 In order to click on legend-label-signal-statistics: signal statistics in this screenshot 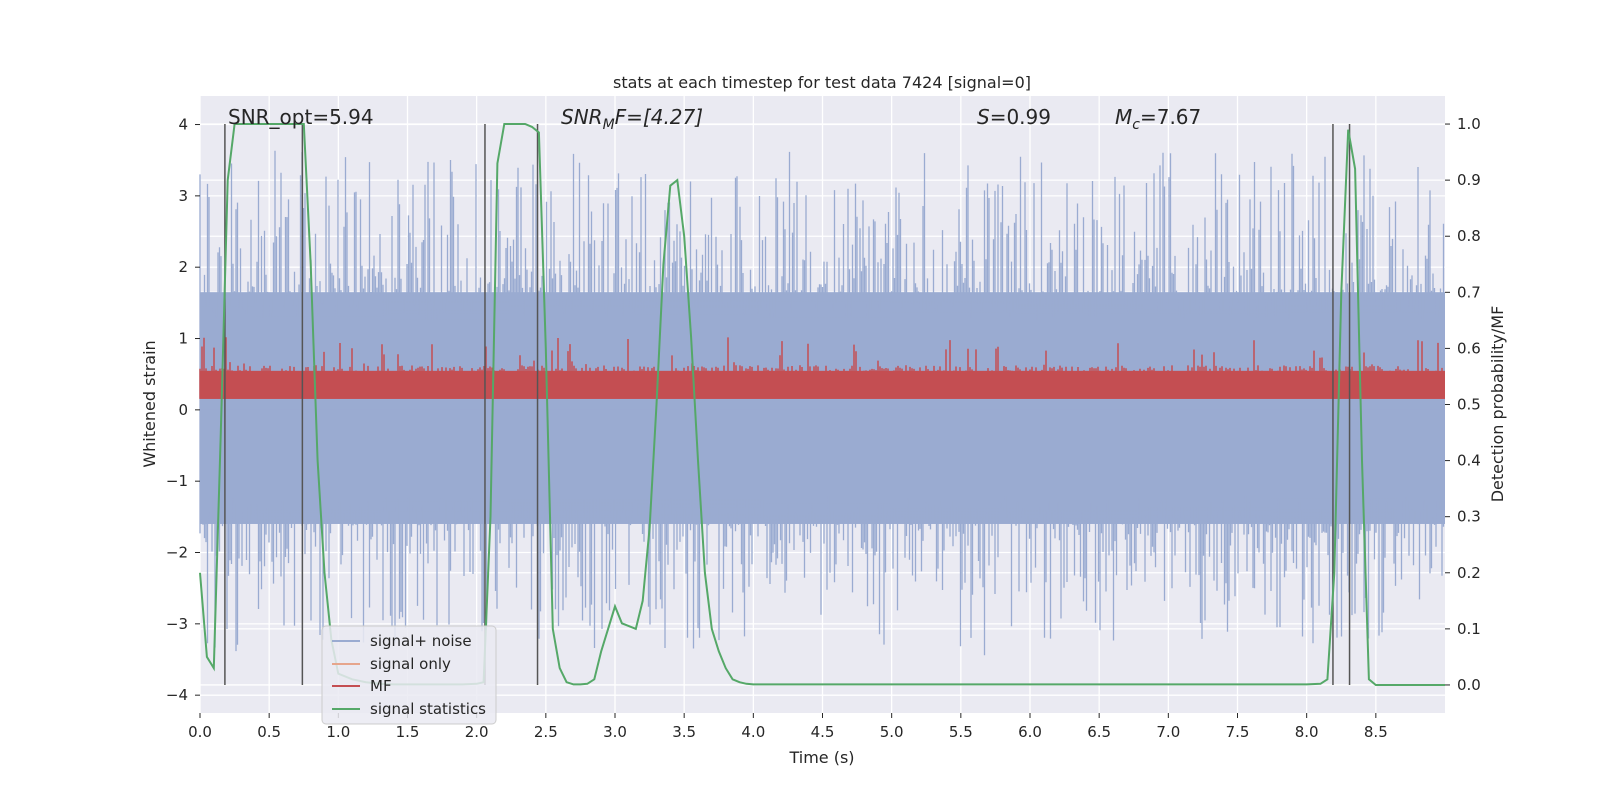, I will do `click(428, 709)`.